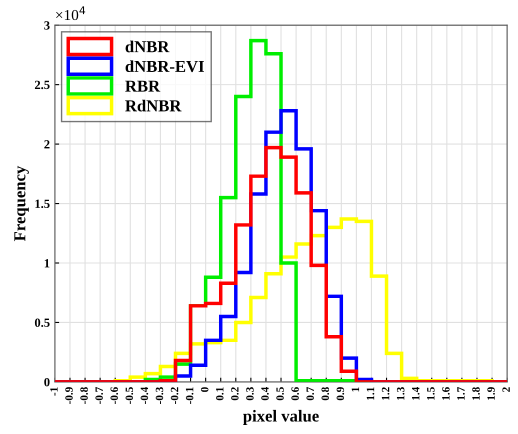 The height and width of the screenshot is (434, 518). Describe the element at coordinates (356, 389) in the screenshot. I see `x-tick-label: 1` at that location.